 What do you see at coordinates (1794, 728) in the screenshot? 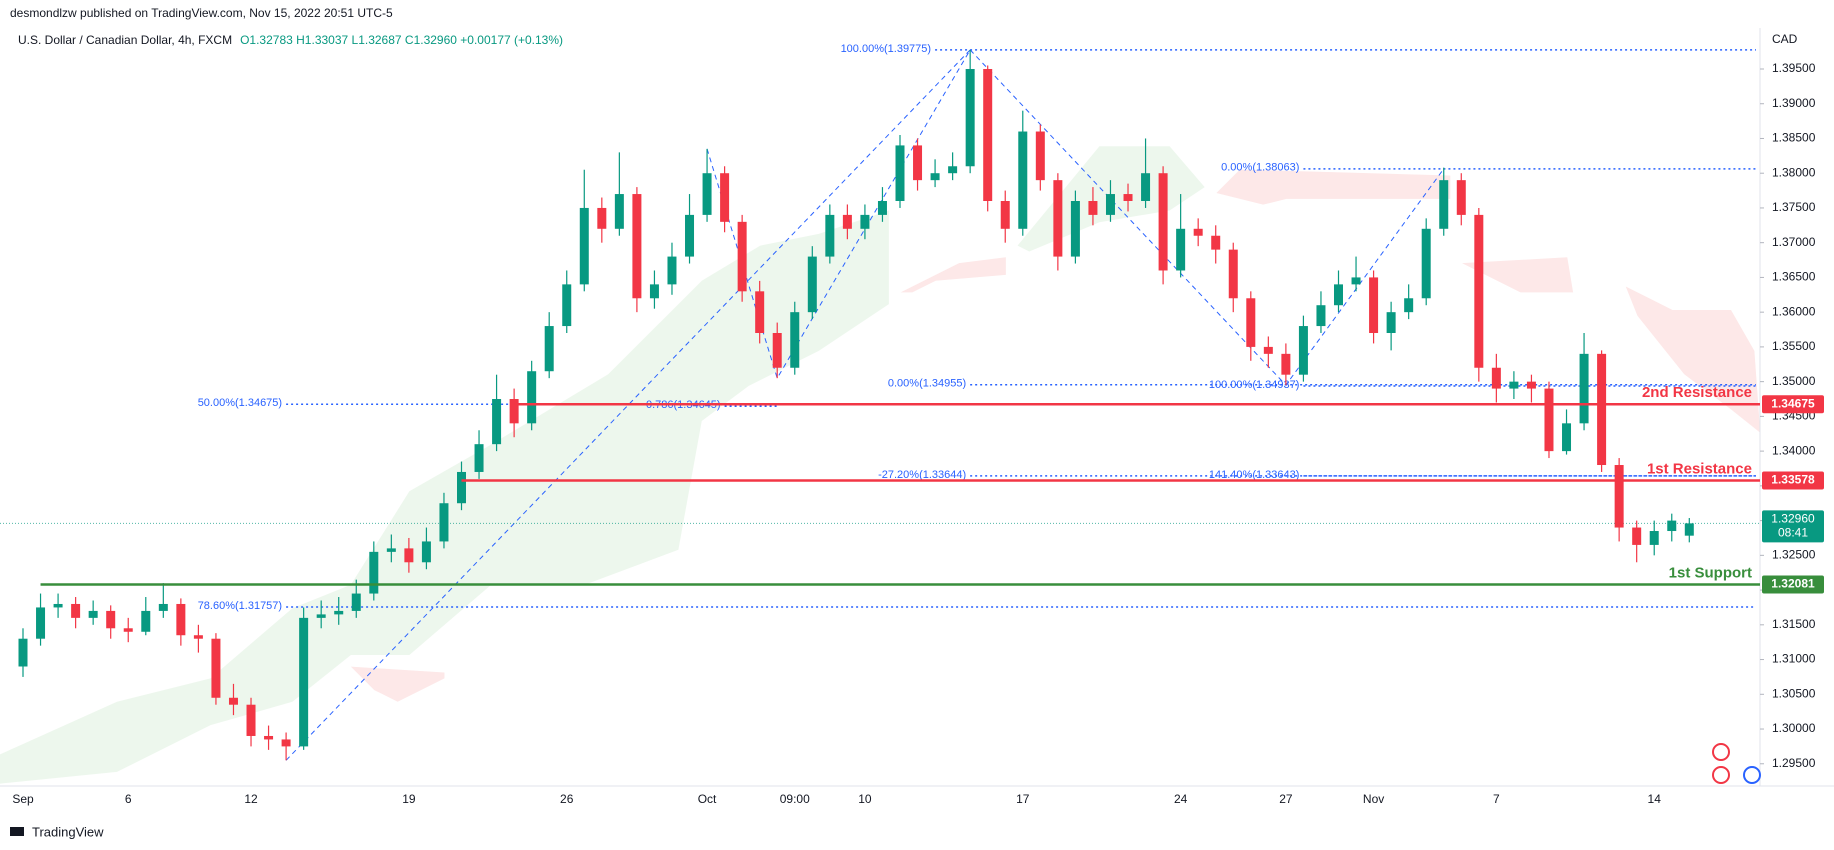
I see `y-tick-label: 1.30000` at bounding box center [1794, 728].